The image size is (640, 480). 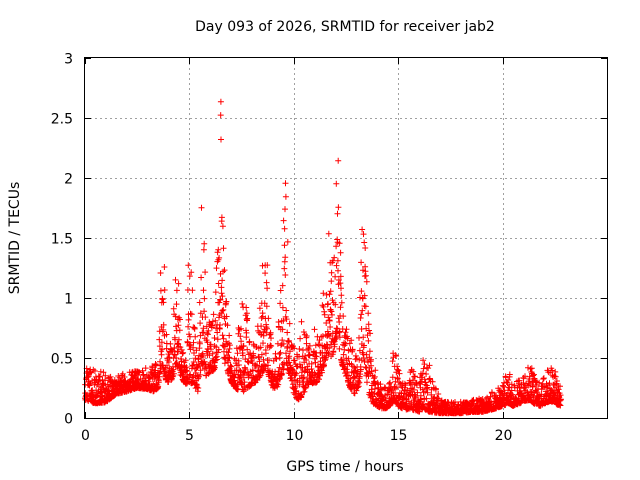 What do you see at coordinates (68, 420) in the screenshot?
I see `y-tick-label: 0` at bounding box center [68, 420].